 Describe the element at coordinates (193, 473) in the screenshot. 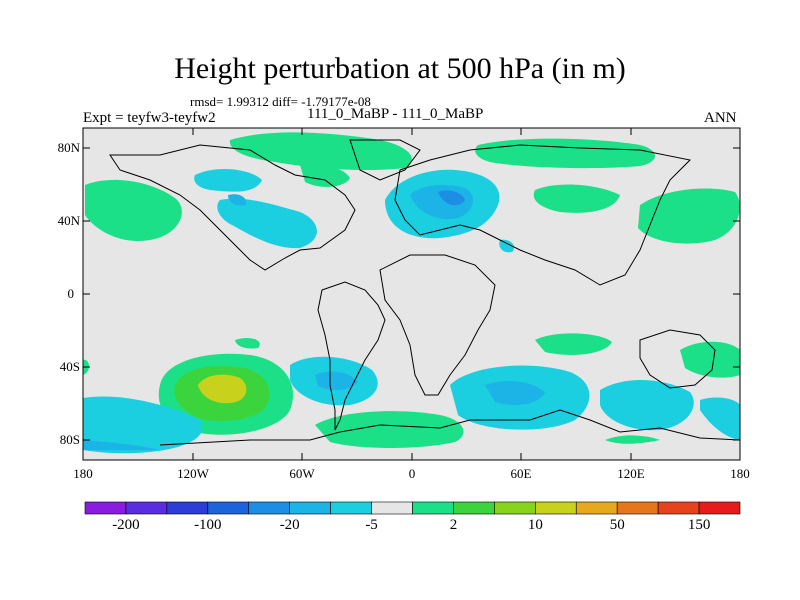

I see `lon-tick-label: 120W` at that location.